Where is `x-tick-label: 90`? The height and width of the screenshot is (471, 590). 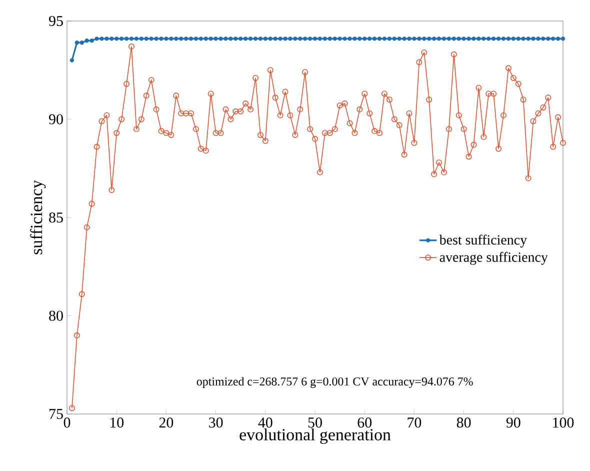
x-tick-label: 90 is located at coordinates (513, 423).